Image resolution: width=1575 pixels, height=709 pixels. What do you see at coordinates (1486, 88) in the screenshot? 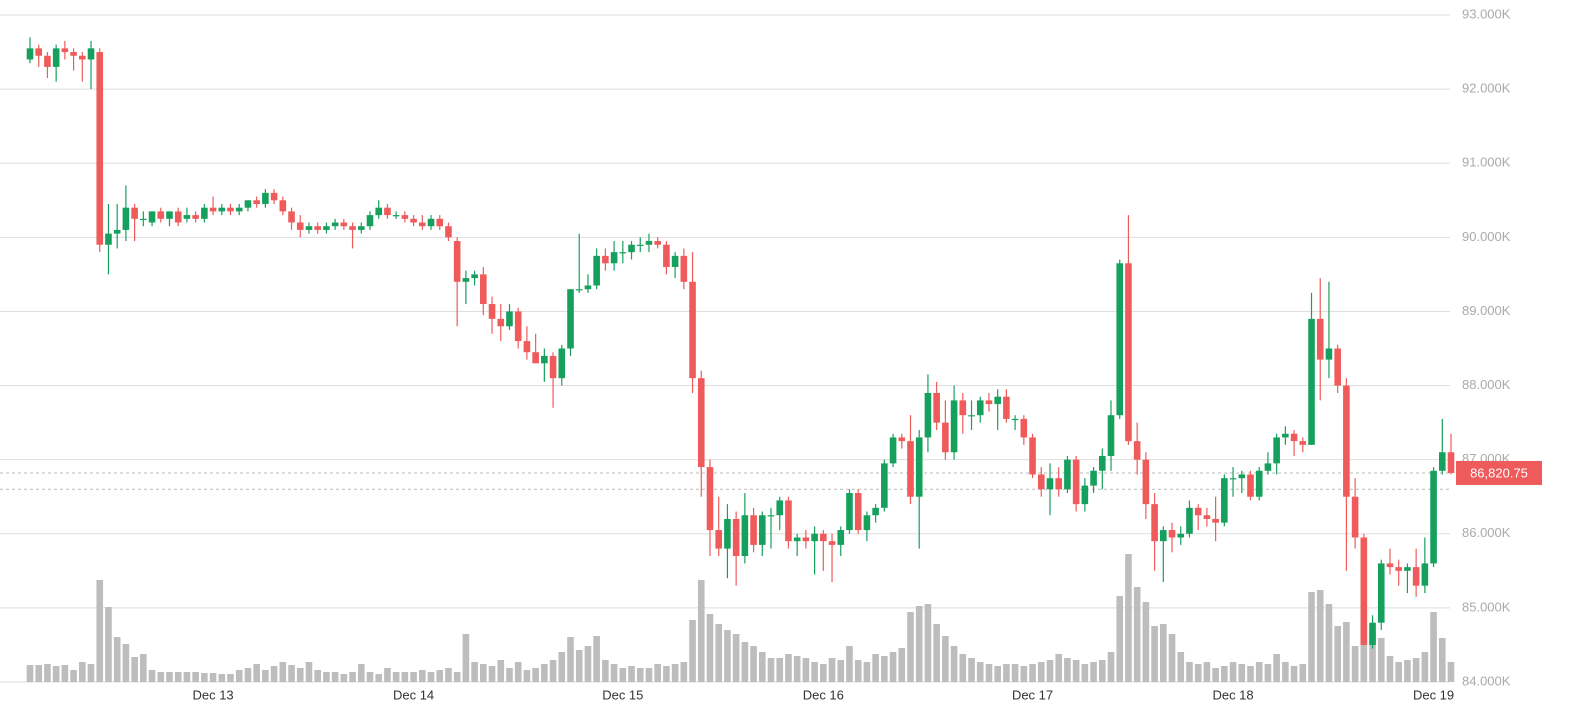
I see `y-tick-label: 92.000K` at bounding box center [1486, 88].